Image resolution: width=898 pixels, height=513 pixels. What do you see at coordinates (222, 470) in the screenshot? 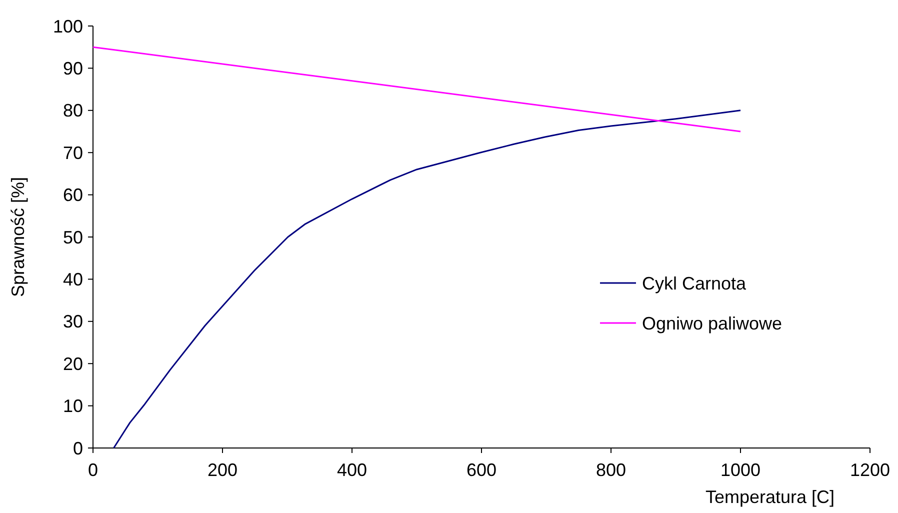
I see `x-tick-label: 200` at bounding box center [222, 470].